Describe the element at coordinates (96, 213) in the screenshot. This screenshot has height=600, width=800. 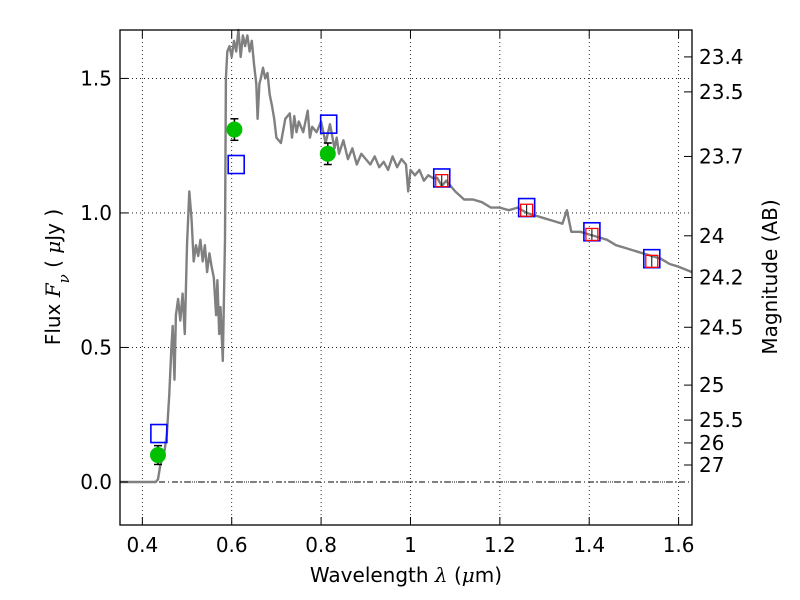
I see `y-tick-label: 1.0` at that location.